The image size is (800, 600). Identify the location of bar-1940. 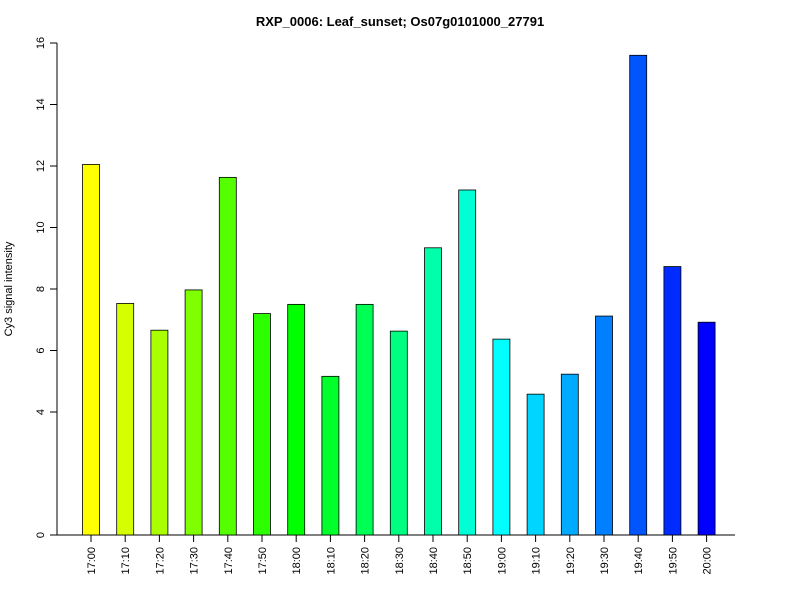
(638, 295).